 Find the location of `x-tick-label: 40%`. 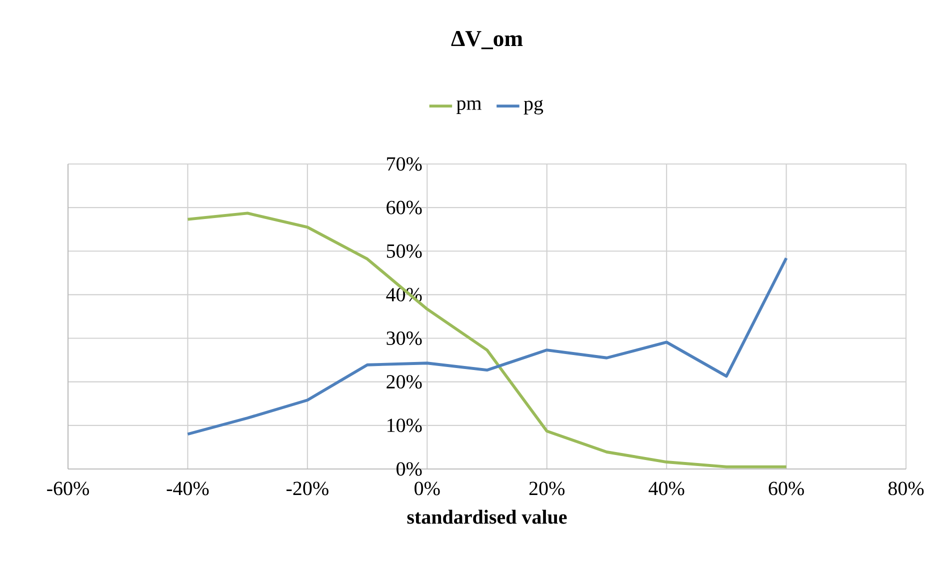

x-tick-label: 40% is located at coordinates (666, 489).